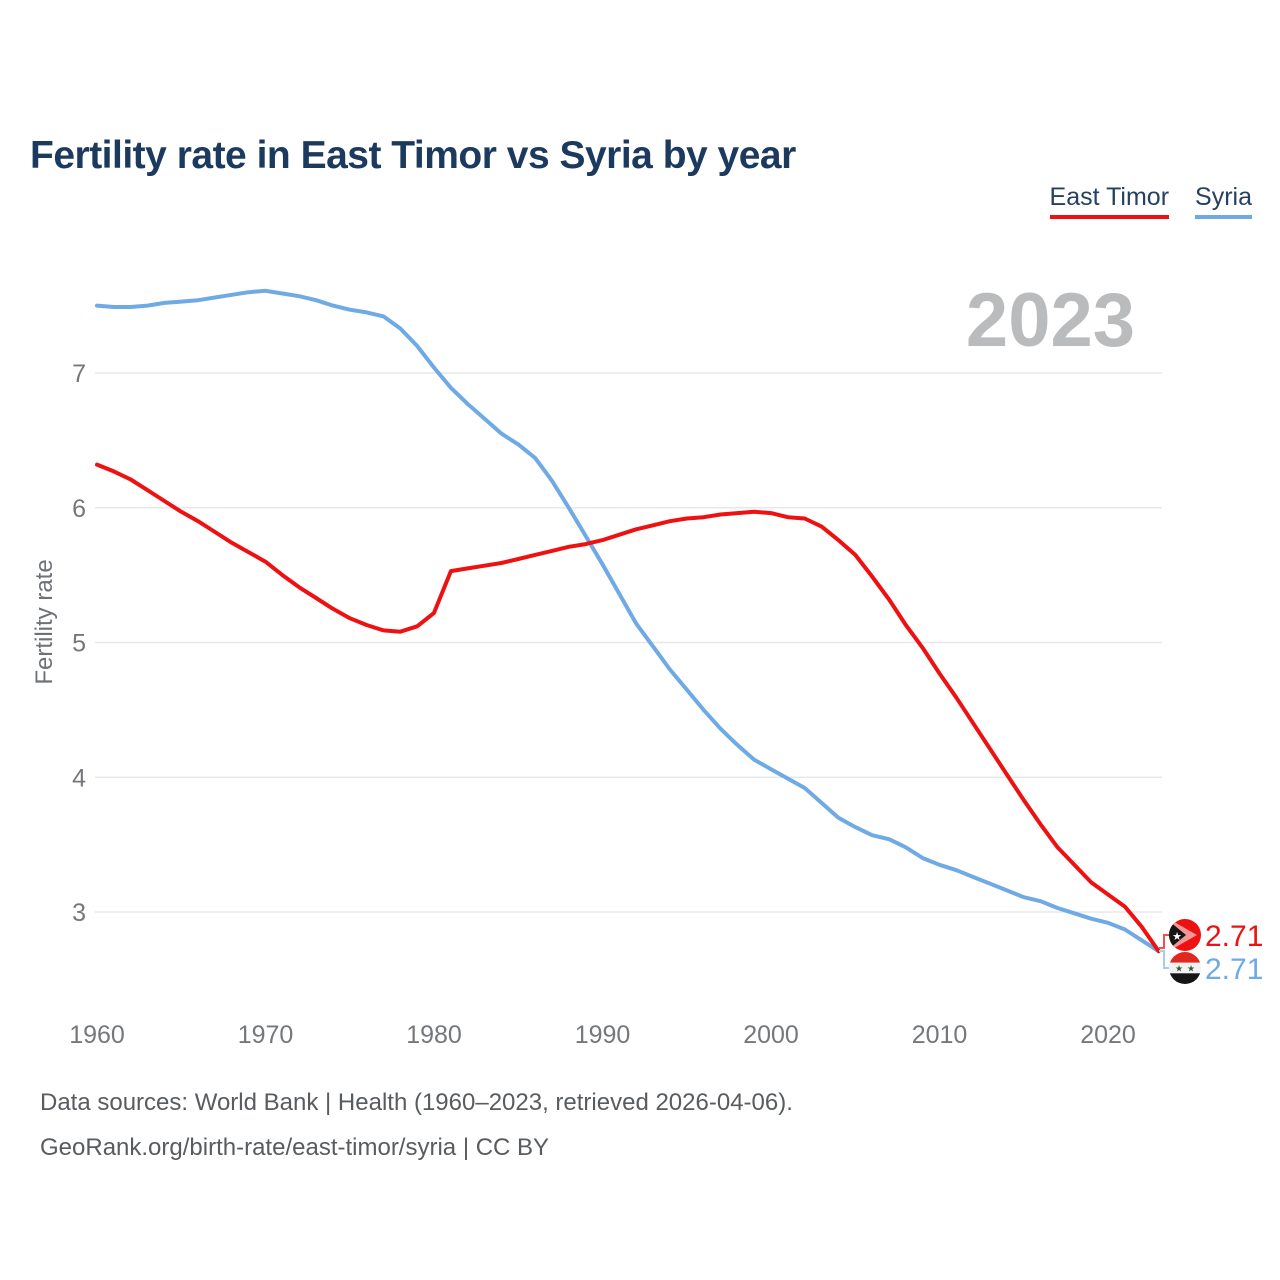 This screenshot has width=1280, height=1280. I want to click on x-tick-label: 1980, so click(434, 1035).